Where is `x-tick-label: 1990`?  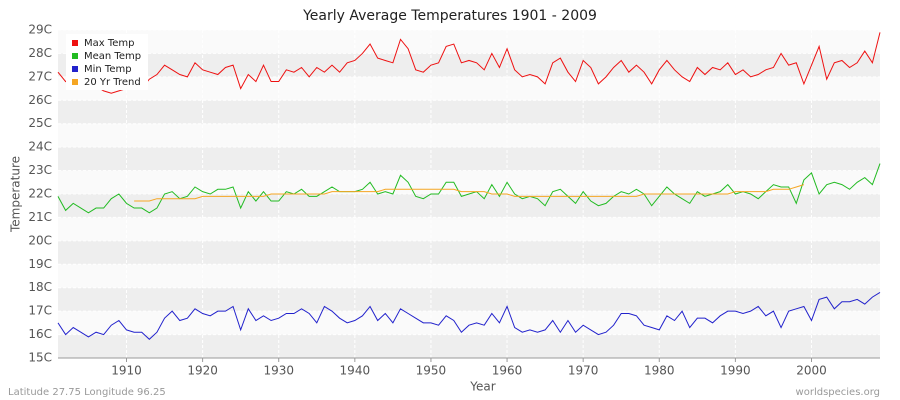 x-tick-label: 1990 is located at coordinates (735, 371).